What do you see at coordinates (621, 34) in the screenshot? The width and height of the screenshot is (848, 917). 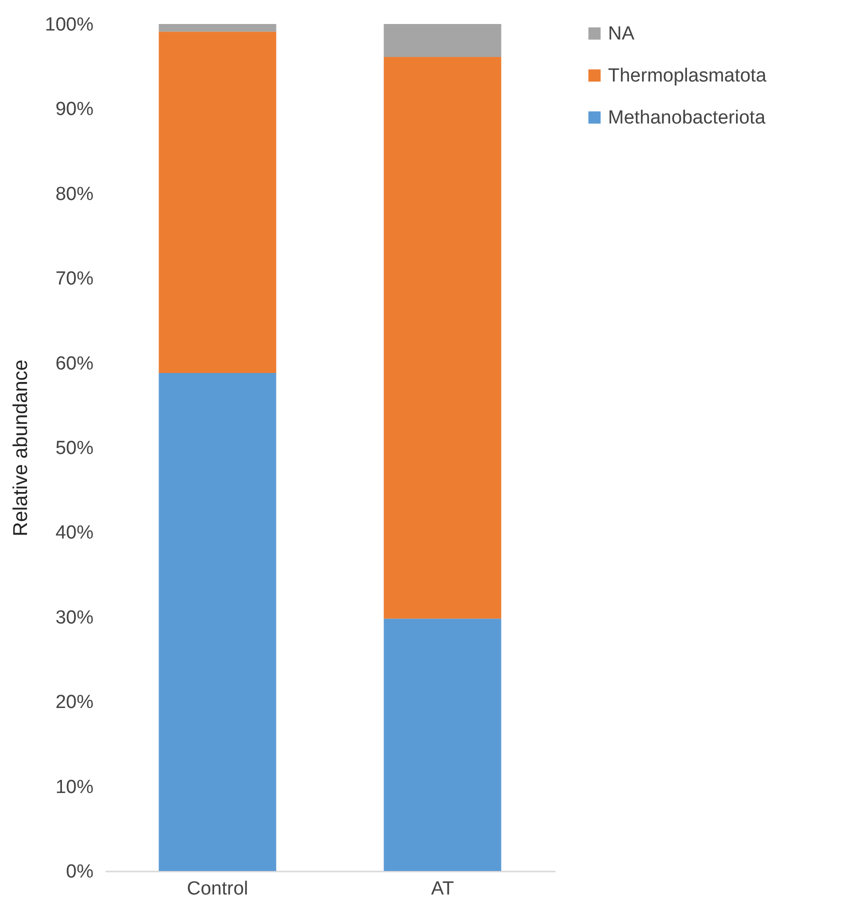 I see `legend-label: NA` at bounding box center [621, 34].